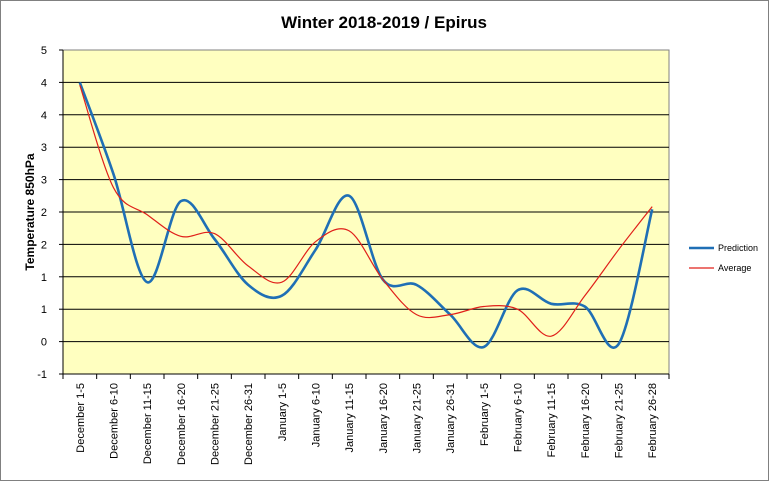 This screenshot has width=769, height=481. I want to click on x-tick-label: January 26-31, so click(451, 418).